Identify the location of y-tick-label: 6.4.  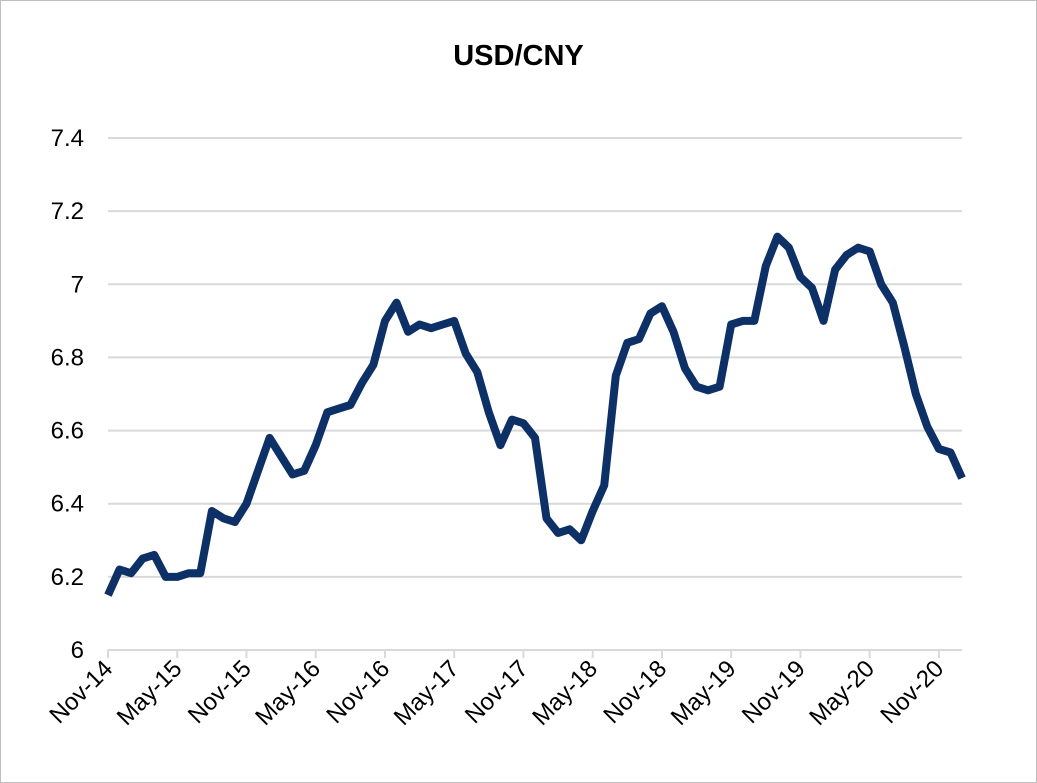
(67, 504).